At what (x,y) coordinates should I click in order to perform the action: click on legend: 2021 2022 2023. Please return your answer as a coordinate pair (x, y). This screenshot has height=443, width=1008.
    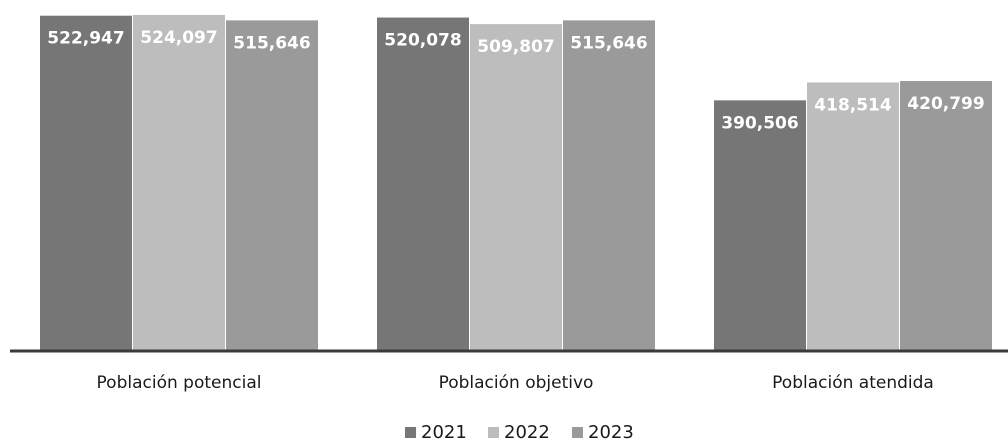
    Looking at the image, I should click on (519, 432).